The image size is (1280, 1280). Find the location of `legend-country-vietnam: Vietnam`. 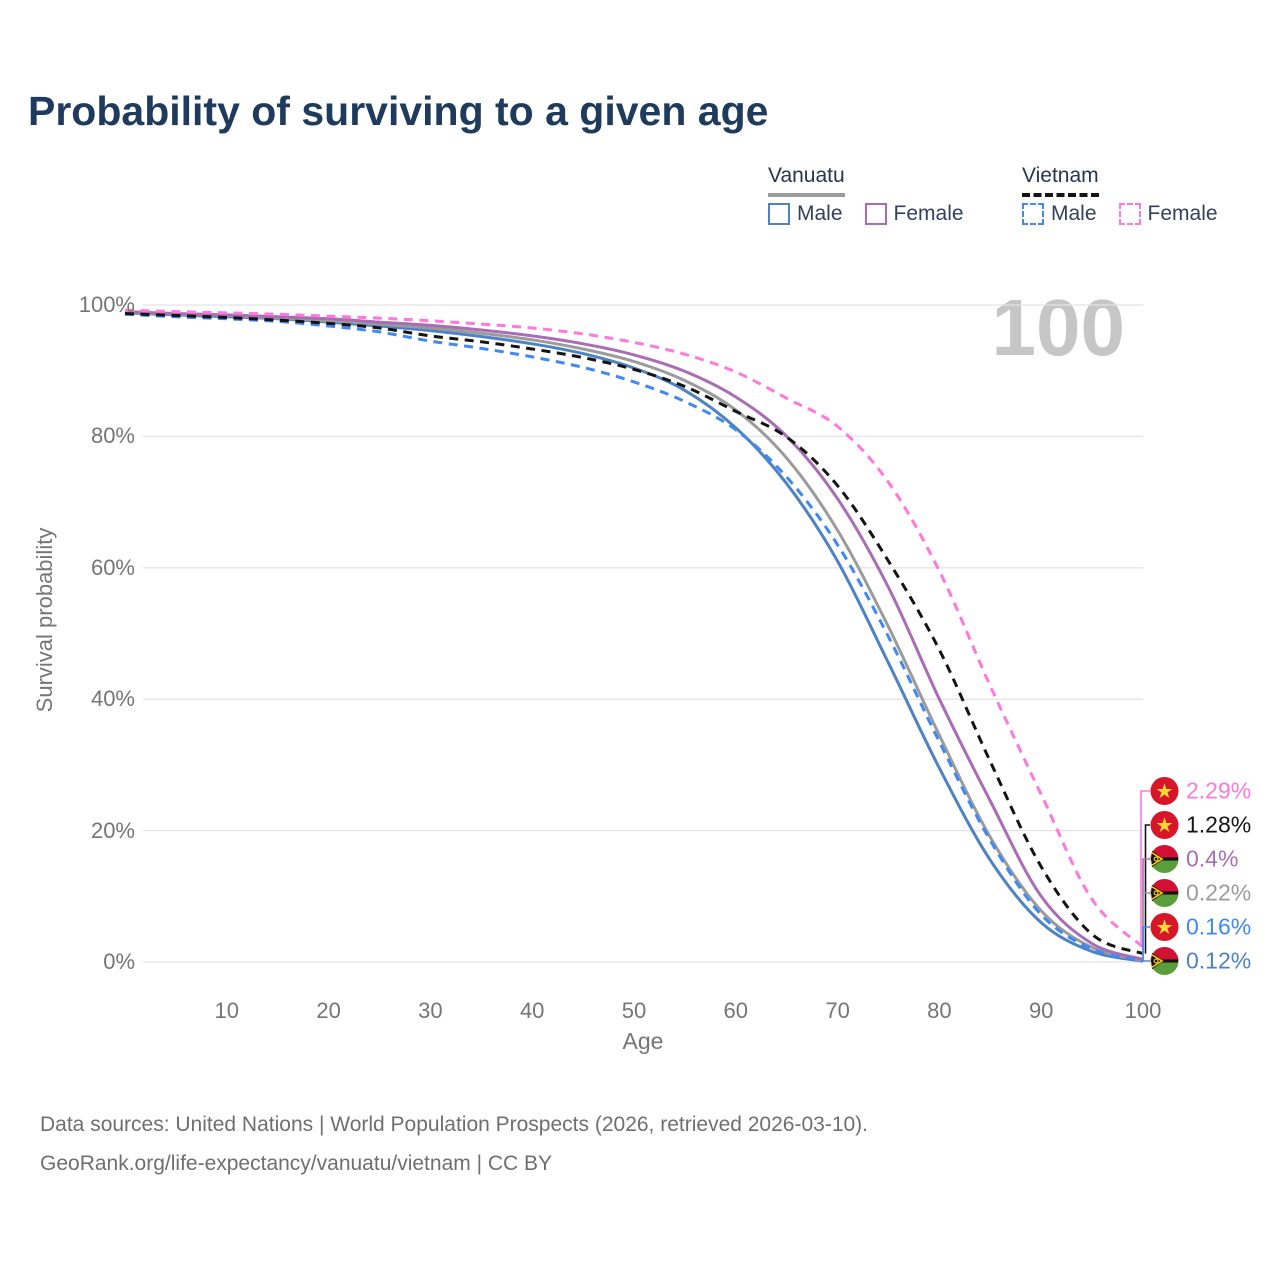

legend-country-vietnam: Vietnam is located at coordinates (1060, 180).